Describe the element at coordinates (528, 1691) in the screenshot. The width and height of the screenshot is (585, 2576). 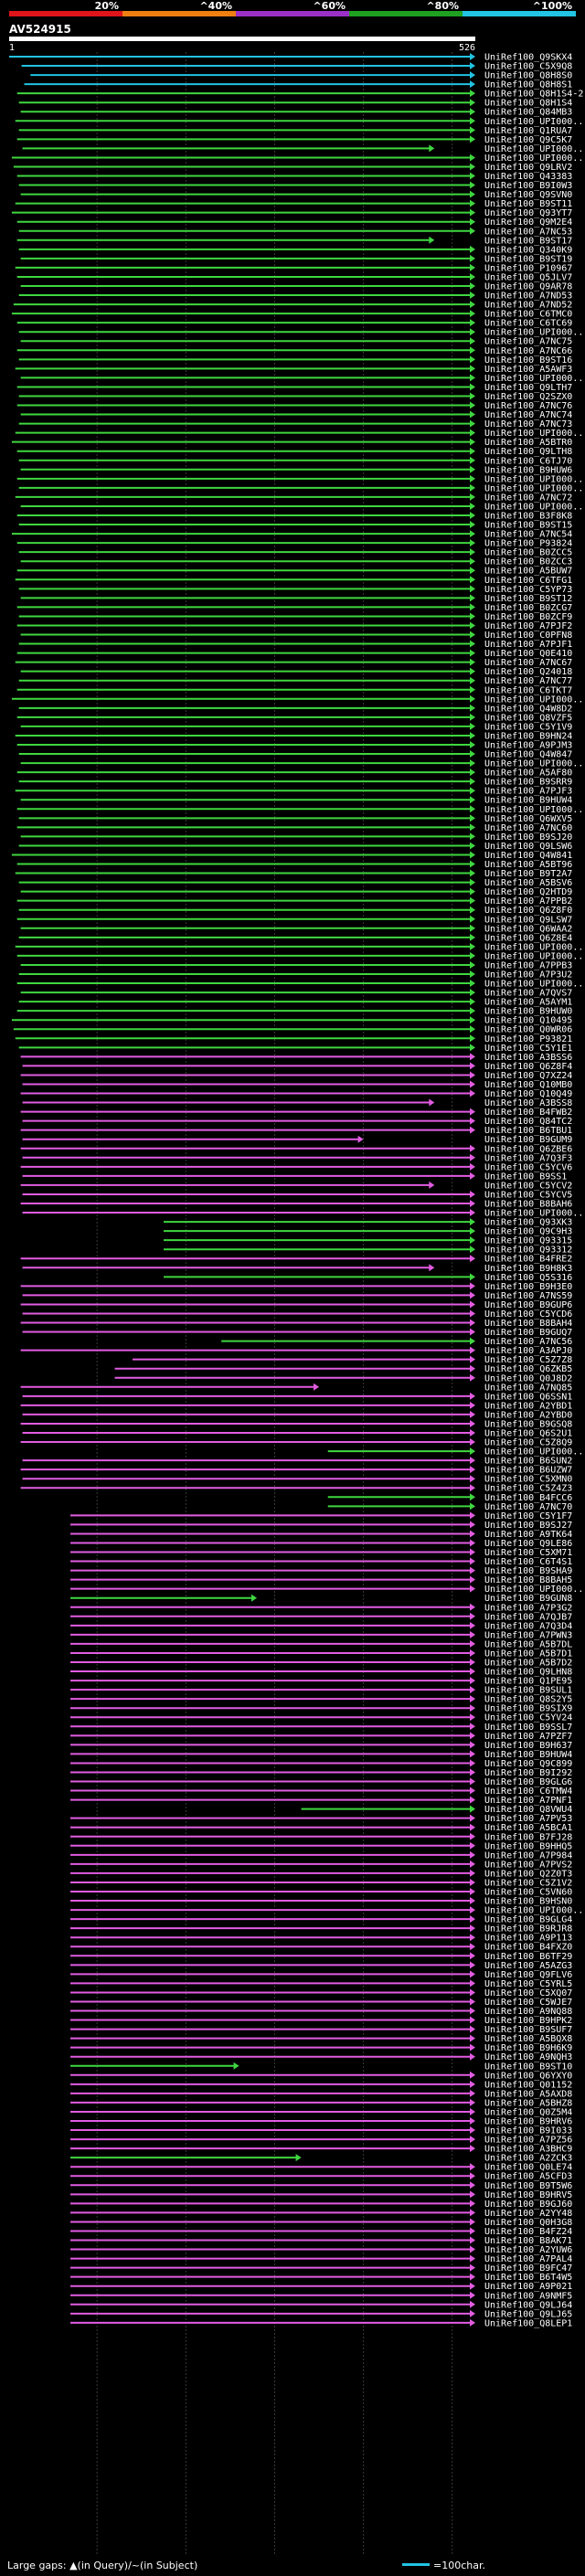
I see `hit-label: UniRef100_B9SUL1` at that location.